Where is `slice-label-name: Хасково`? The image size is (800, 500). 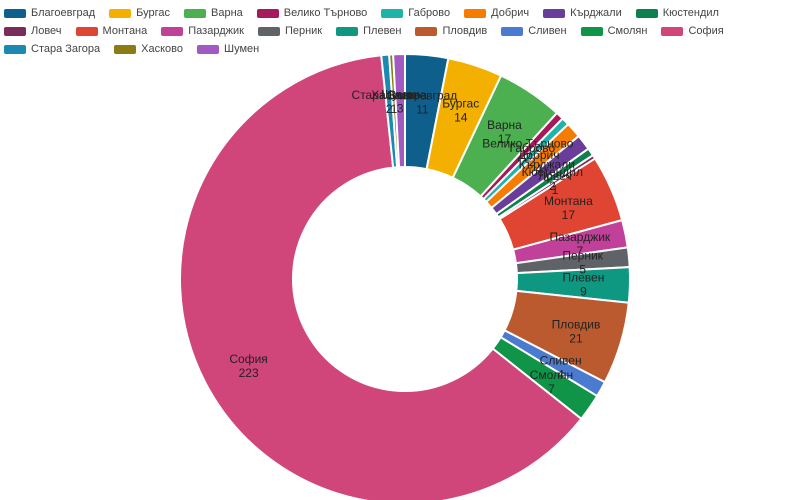 slice-label-name: Хасково is located at coordinates (394, 95).